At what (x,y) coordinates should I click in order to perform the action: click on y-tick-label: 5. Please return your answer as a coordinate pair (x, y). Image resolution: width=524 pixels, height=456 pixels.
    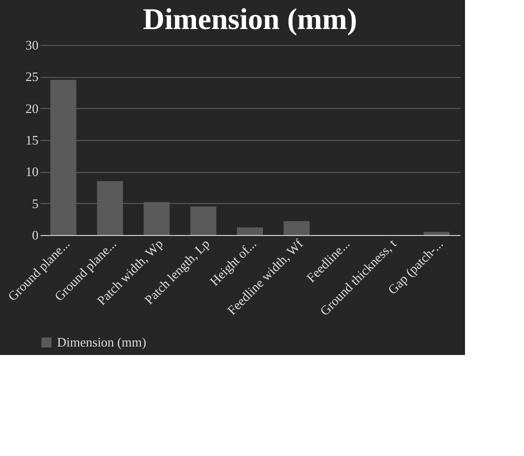
    Looking at the image, I should click on (35, 203).